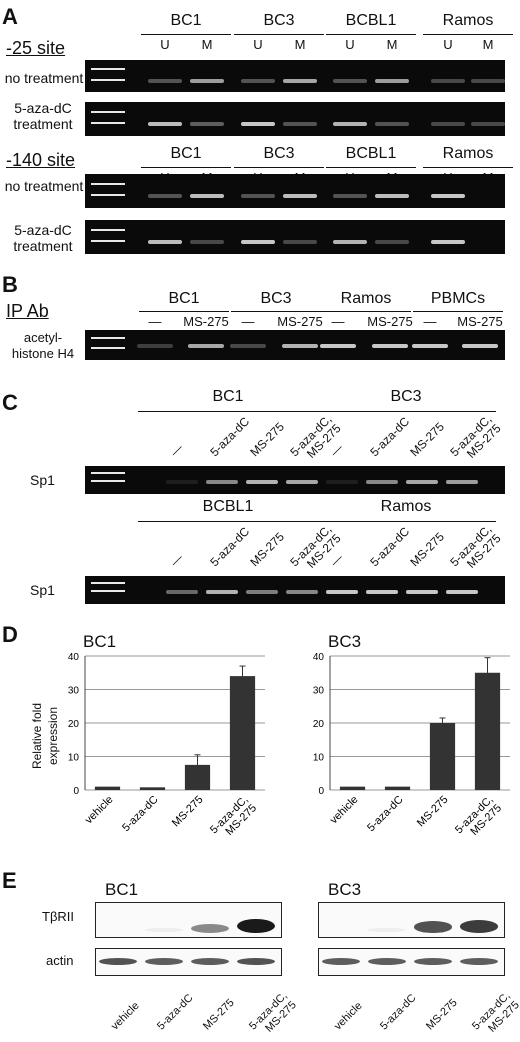 The image size is (520, 1042). What do you see at coordinates (125, 1016) in the screenshot?
I see `lane-label-rotated: vehicle` at bounding box center [125, 1016].